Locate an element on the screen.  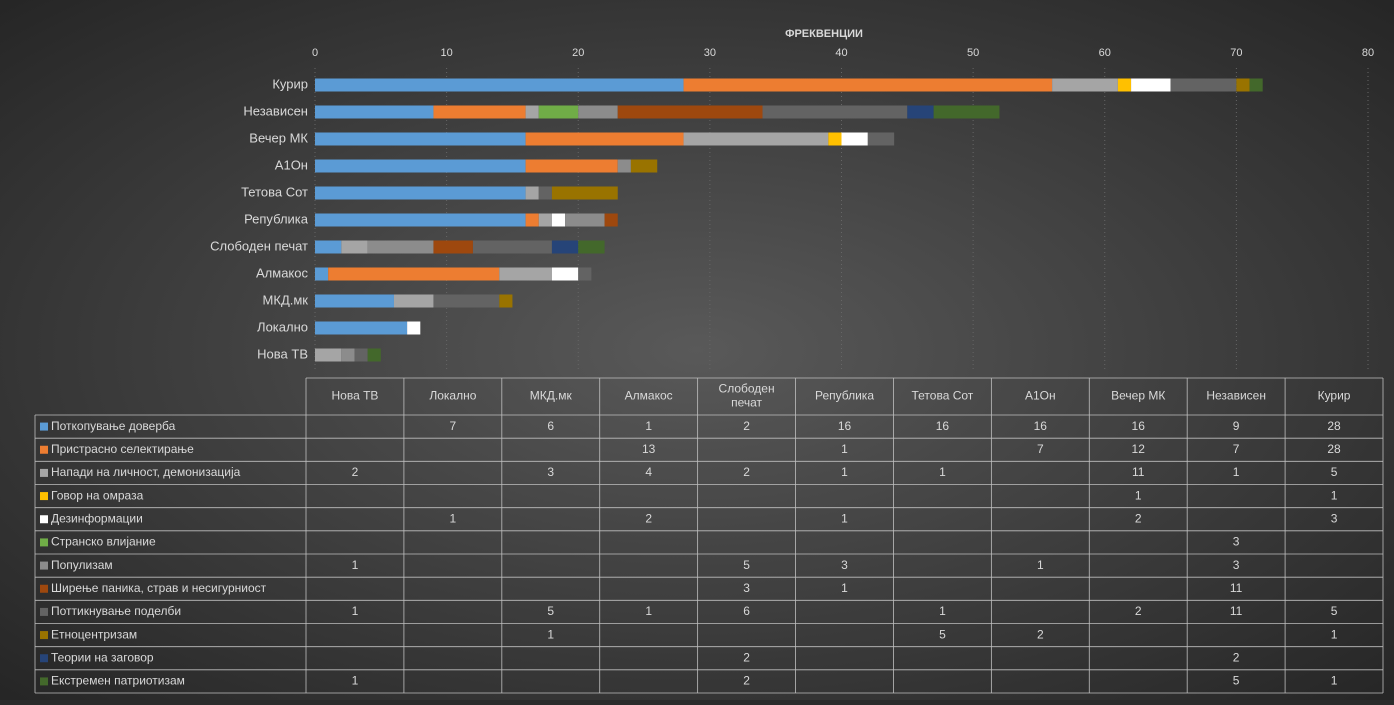
table-cell: 6 is located at coordinates (550, 426).